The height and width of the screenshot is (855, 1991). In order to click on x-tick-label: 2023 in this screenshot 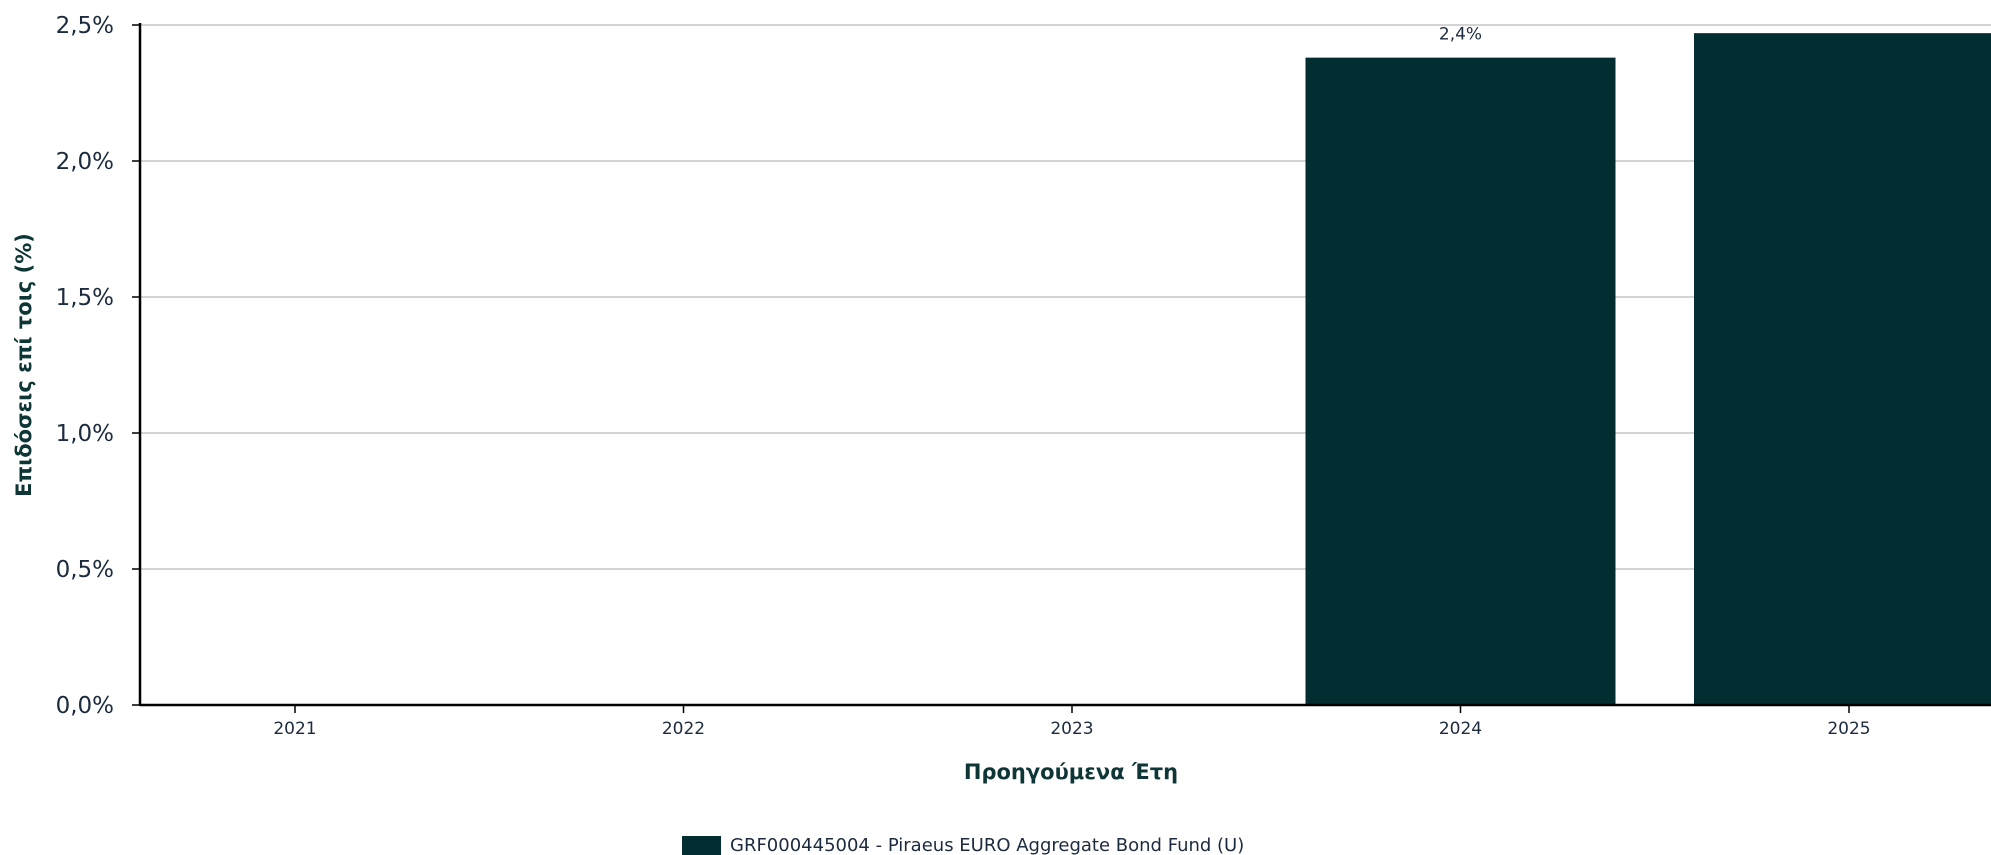, I will do `click(1071, 729)`.